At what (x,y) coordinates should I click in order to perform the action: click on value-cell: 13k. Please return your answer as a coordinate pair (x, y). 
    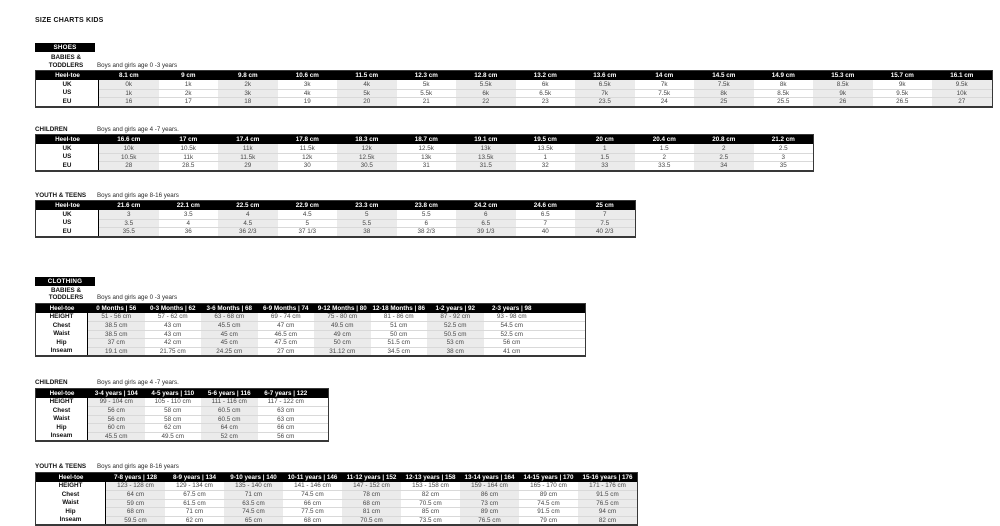
    Looking at the image, I should click on (427, 157).